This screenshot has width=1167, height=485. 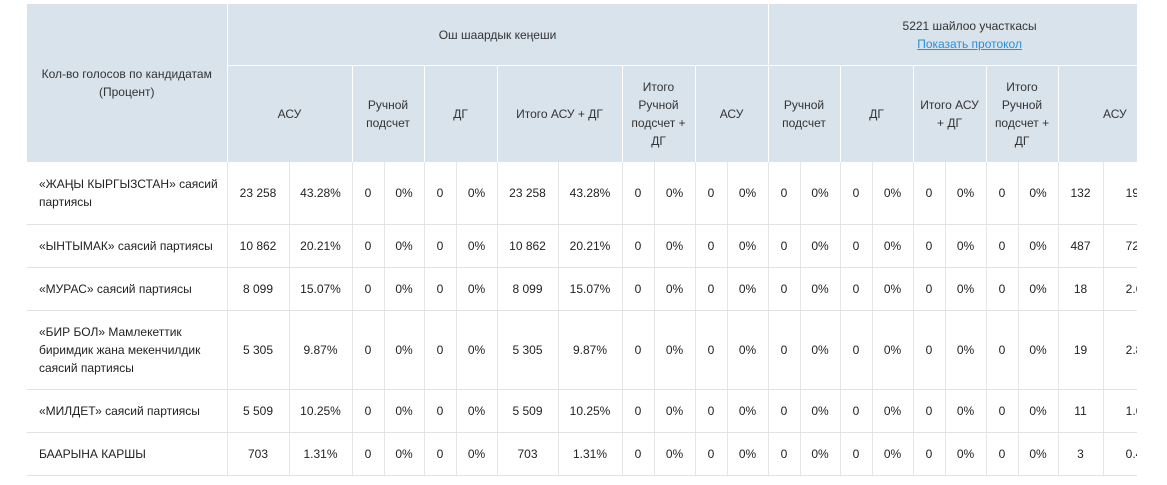 What do you see at coordinates (1022, 113) in the screenshot?
I see `subheader-total-manual-2: Итого Ручной подсчет + ДГ` at bounding box center [1022, 113].